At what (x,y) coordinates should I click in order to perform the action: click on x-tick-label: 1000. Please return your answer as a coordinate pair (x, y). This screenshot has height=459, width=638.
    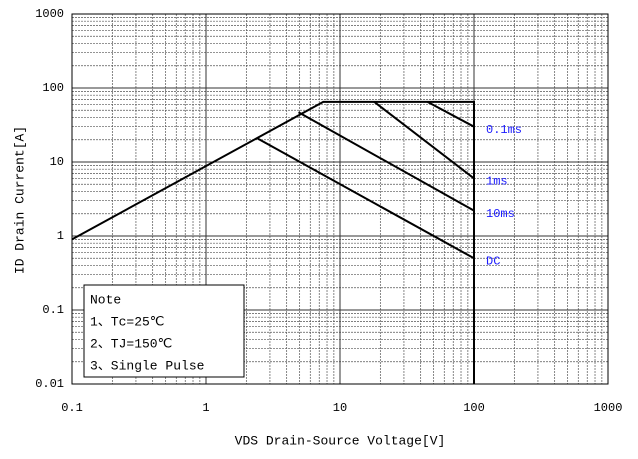
    Looking at the image, I should click on (608, 408).